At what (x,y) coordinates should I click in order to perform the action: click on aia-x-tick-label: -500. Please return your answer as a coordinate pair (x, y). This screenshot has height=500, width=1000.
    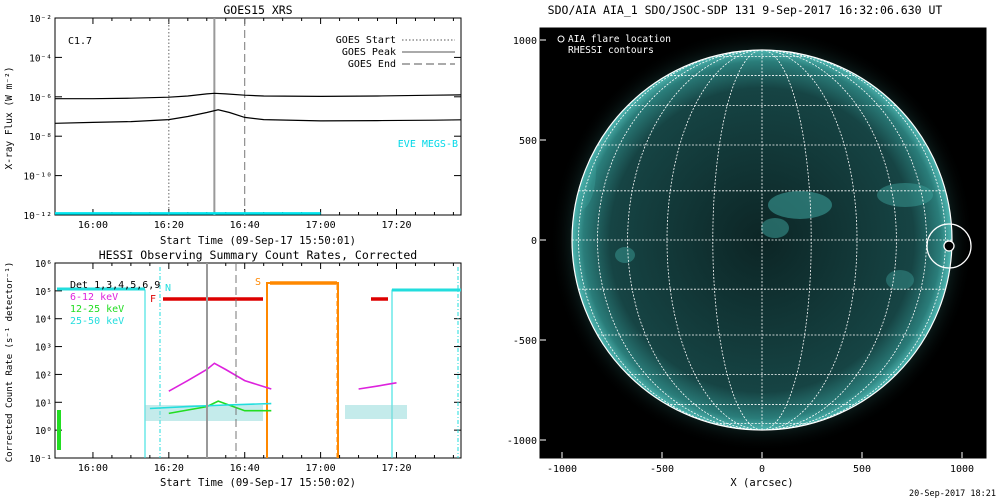
    Looking at the image, I should click on (662, 469).